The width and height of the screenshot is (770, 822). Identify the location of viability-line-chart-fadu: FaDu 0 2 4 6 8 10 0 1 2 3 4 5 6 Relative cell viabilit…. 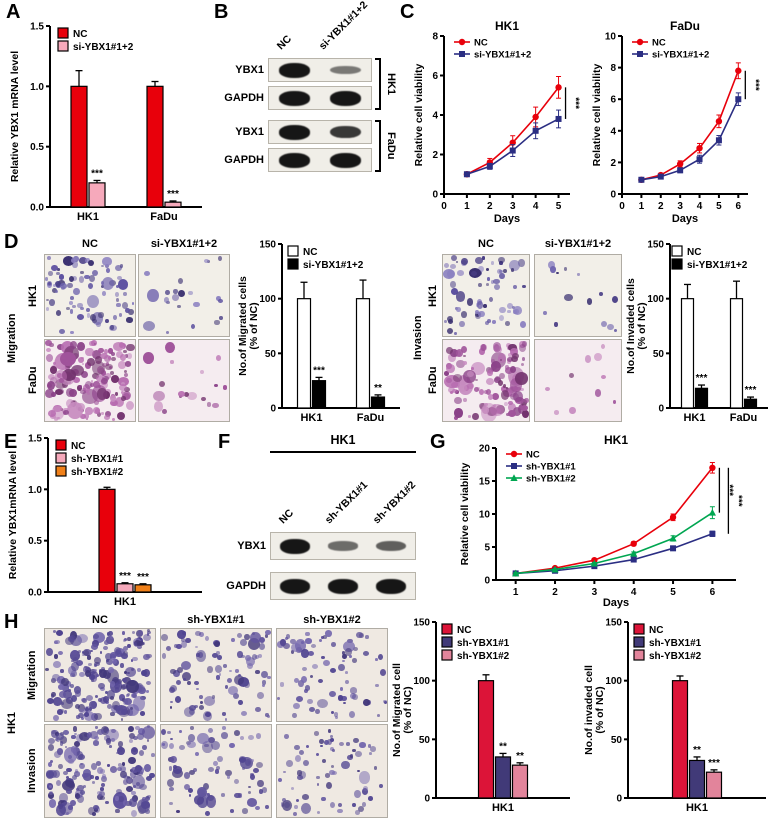
(676, 122).